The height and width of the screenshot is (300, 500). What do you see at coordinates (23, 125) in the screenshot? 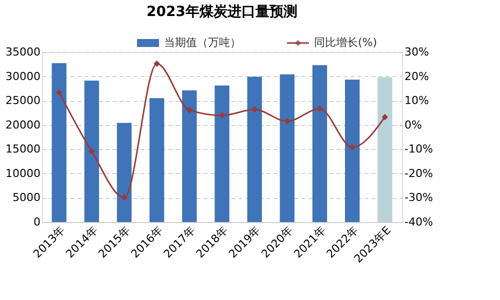
I see `y-tick-label: 20000` at bounding box center [23, 125].